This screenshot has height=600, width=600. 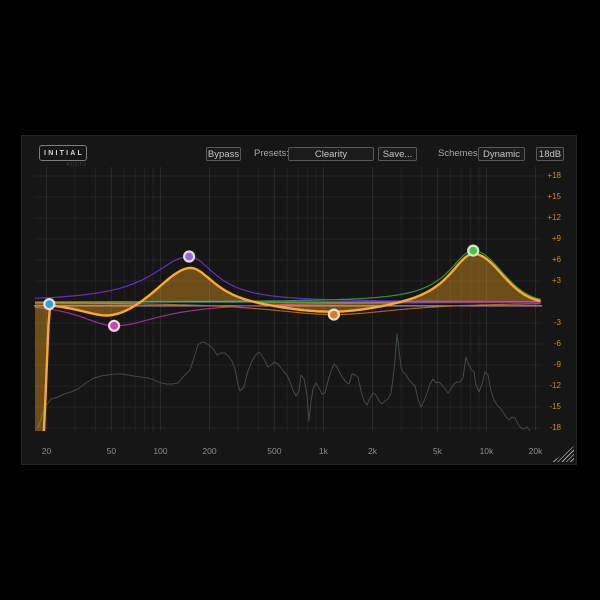 What do you see at coordinates (555, 385) in the screenshot?
I see `db-tick-label: -12` at bounding box center [555, 385].